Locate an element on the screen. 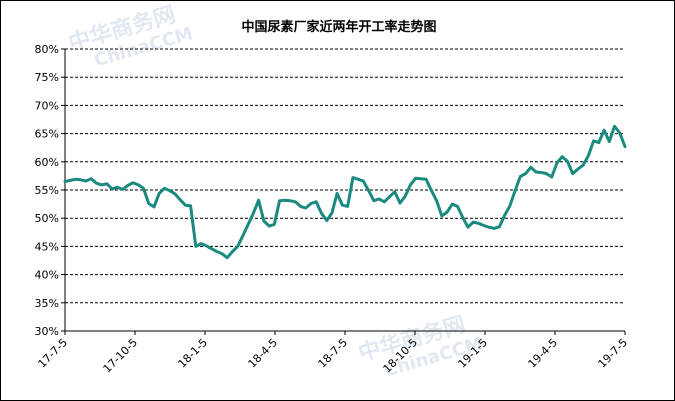 The height and width of the screenshot is (401, 675). chart-title: 中国尿素厂家近两年开工率走势图 is located at coordinates (338, 27).